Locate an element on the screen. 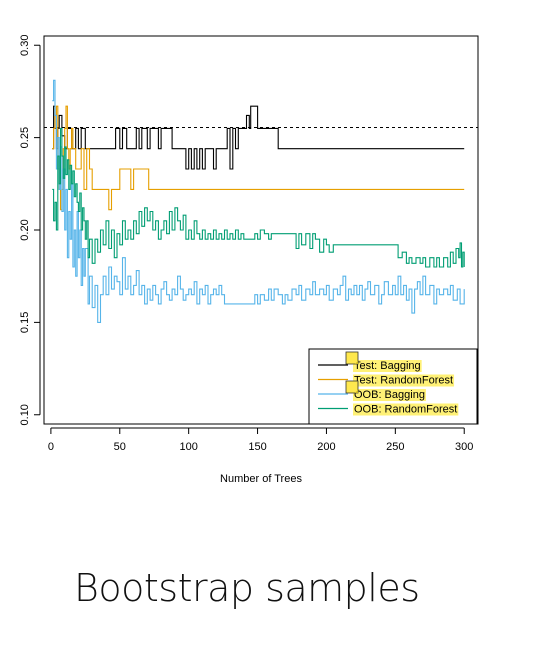  legend-label: OOB: Bagging is located at coordinates (389, 395).